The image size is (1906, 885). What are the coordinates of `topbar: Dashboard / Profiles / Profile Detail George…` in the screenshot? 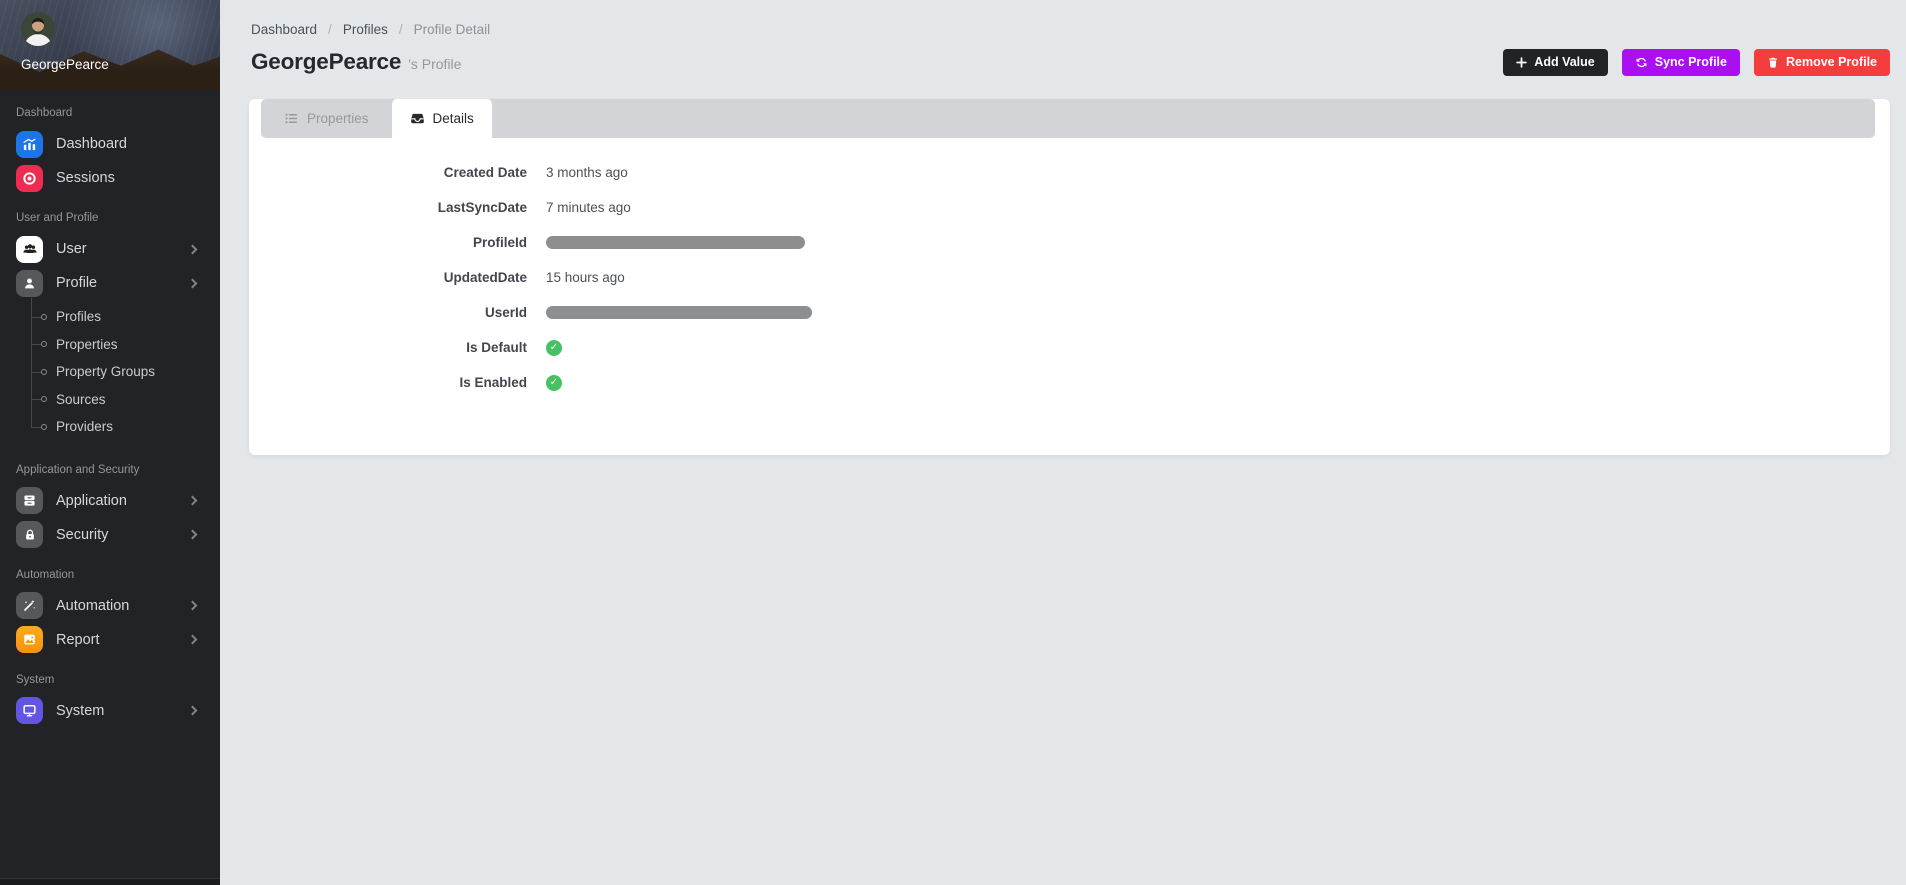 It's located at (1063, 38).